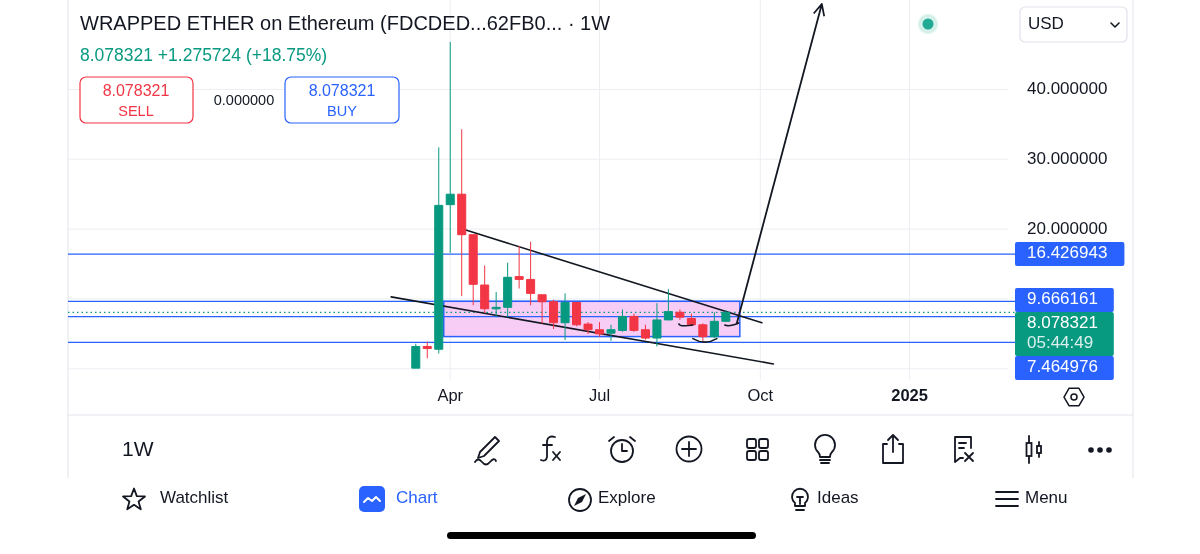  What do you see at coordinates (909, 395) in the screenshot?
I see `x-tick-label: 2025` at bounding box center [909, 395].